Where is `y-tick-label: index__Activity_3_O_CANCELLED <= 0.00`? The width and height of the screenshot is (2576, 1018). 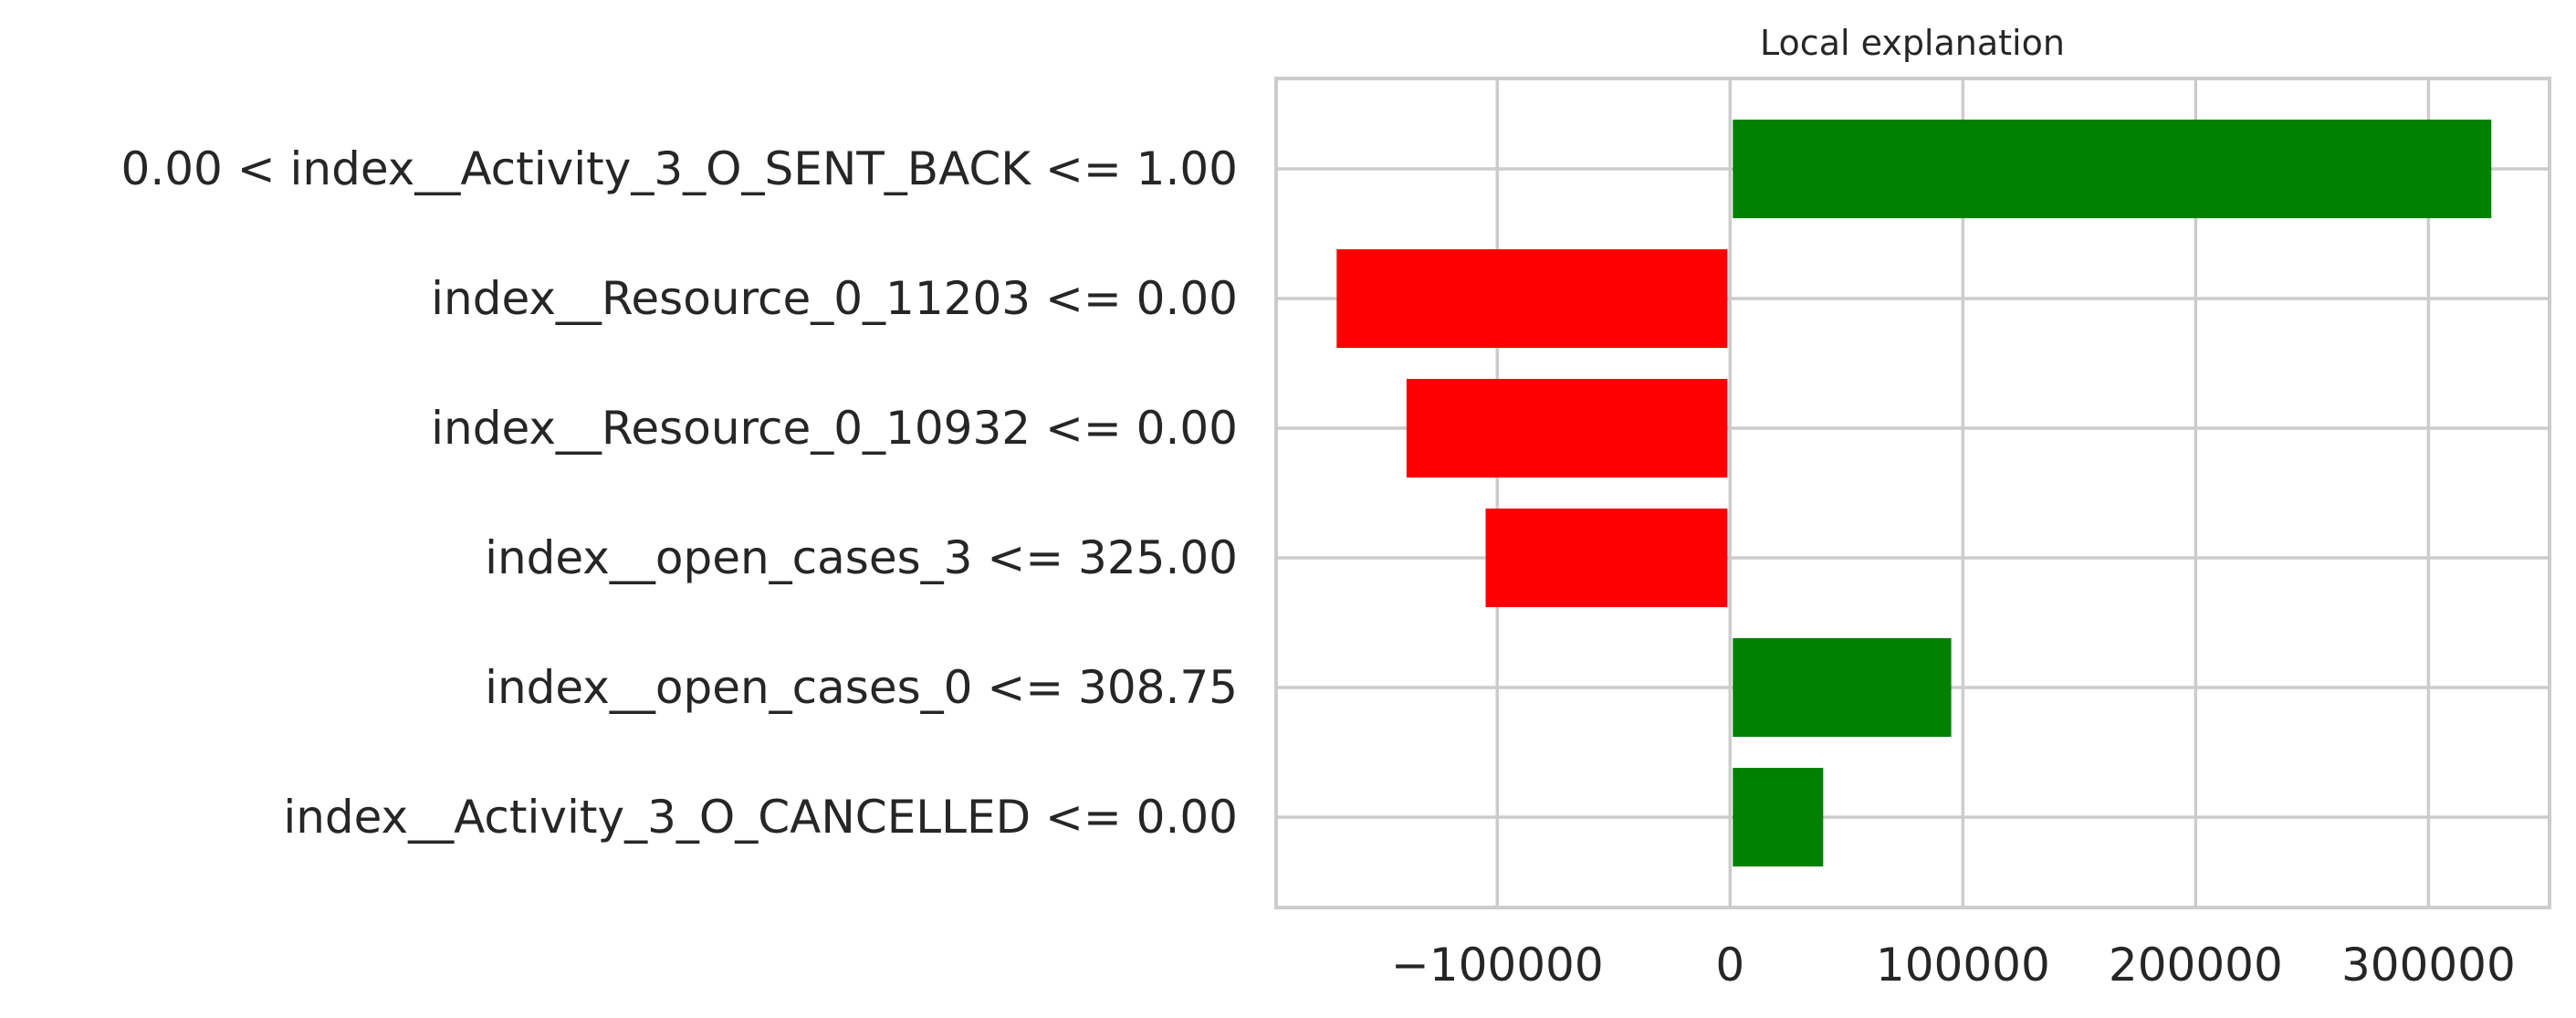 y-tick-label: index__Activity_3_O_CANCELLED <= 0.00 is located at coordinates (761, 818).